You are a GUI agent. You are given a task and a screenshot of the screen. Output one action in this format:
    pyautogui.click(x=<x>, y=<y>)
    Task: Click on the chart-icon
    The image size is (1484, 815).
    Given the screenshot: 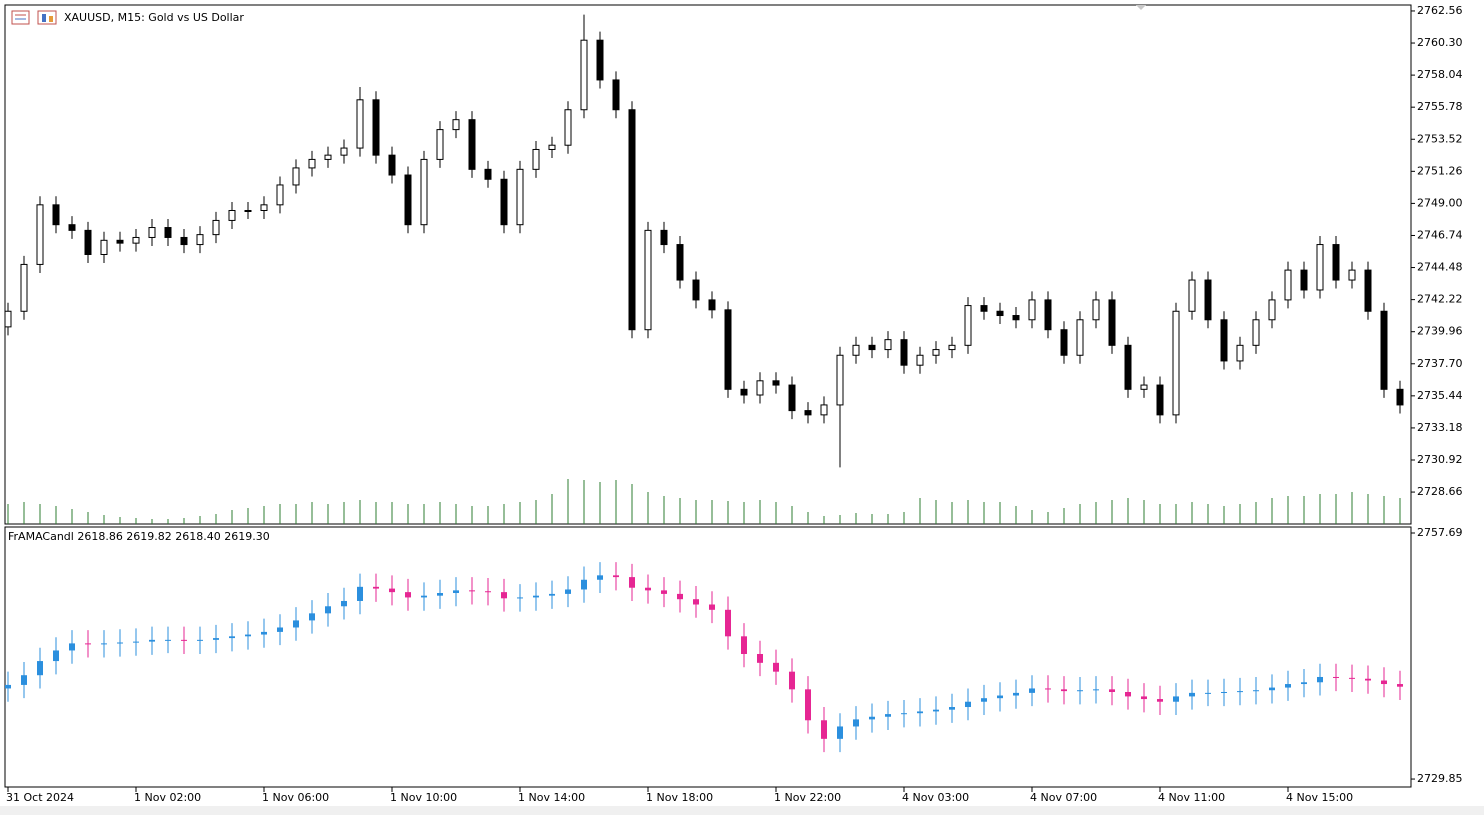 What is the action you would take?
    pyautogui.click(x=47, y=17)
    